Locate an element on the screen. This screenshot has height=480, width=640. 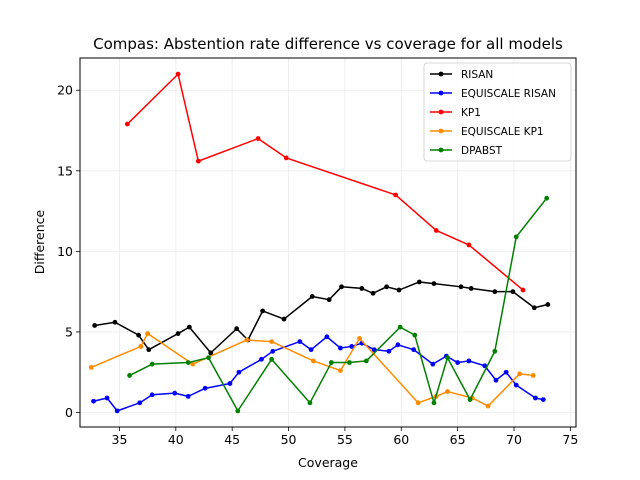
x-axis-label: Coverage is located at coordinates (328, 462).